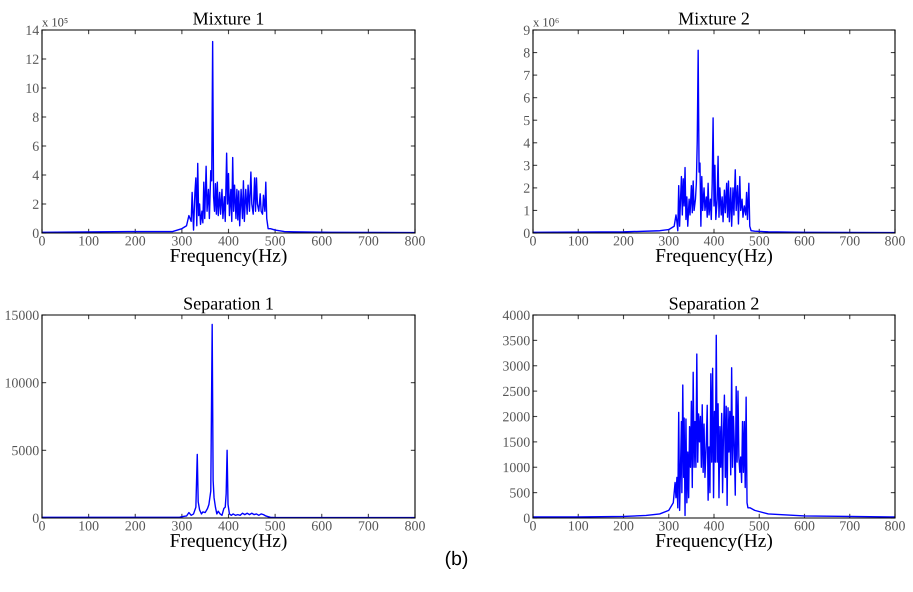  Describe the element at coordinates (517, 467) in the screenshot. I see `y-tick-label: 1000` at that location.